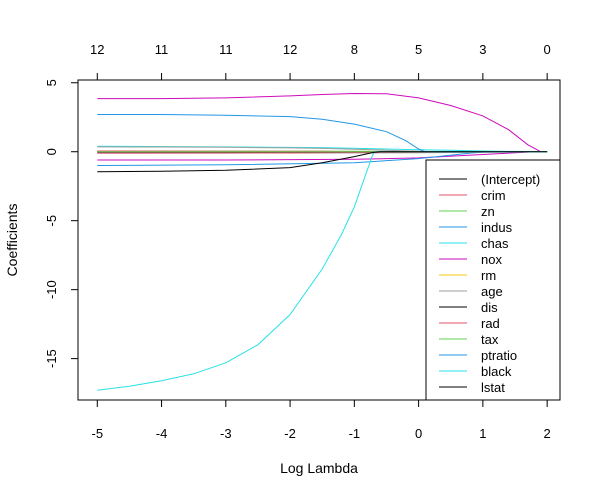 The image size is (600, 500). Describe the element at coordinates (491, 259) in the screenshot. I see `legend-label: nox` at that location.